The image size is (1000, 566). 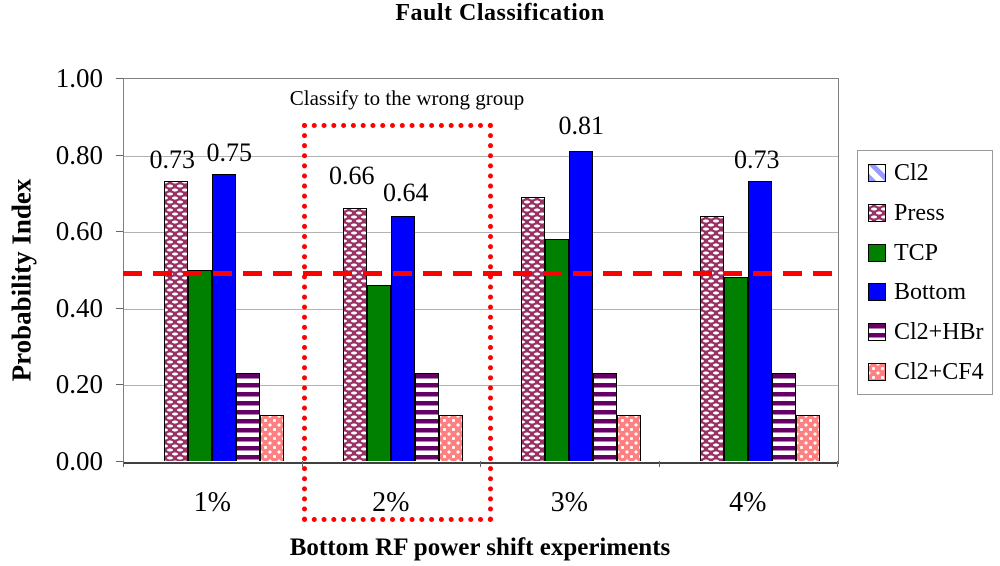 I want to click on bar-cl2+cf4-1%, so click(x=272, y=438).